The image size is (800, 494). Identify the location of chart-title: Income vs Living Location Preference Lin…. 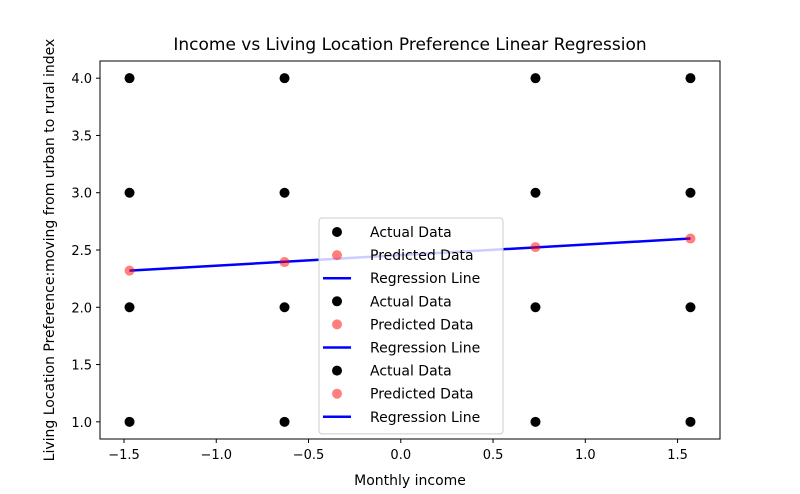
(409, 45).